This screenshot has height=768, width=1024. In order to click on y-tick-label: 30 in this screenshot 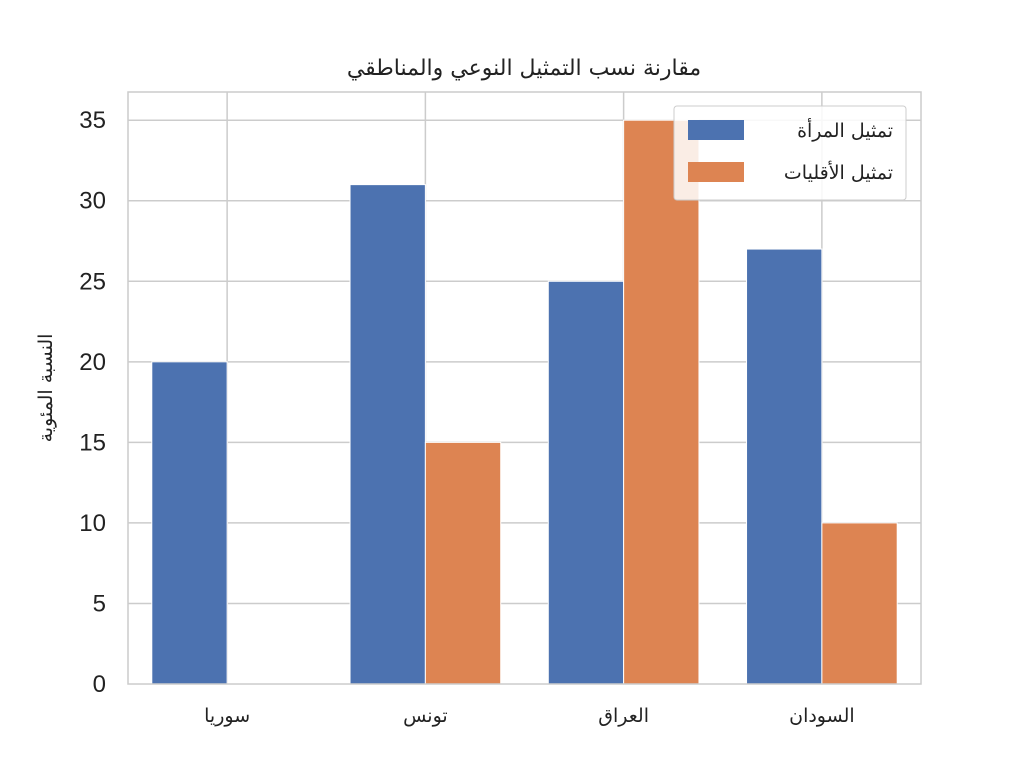, I will do `click(92, 201)`.